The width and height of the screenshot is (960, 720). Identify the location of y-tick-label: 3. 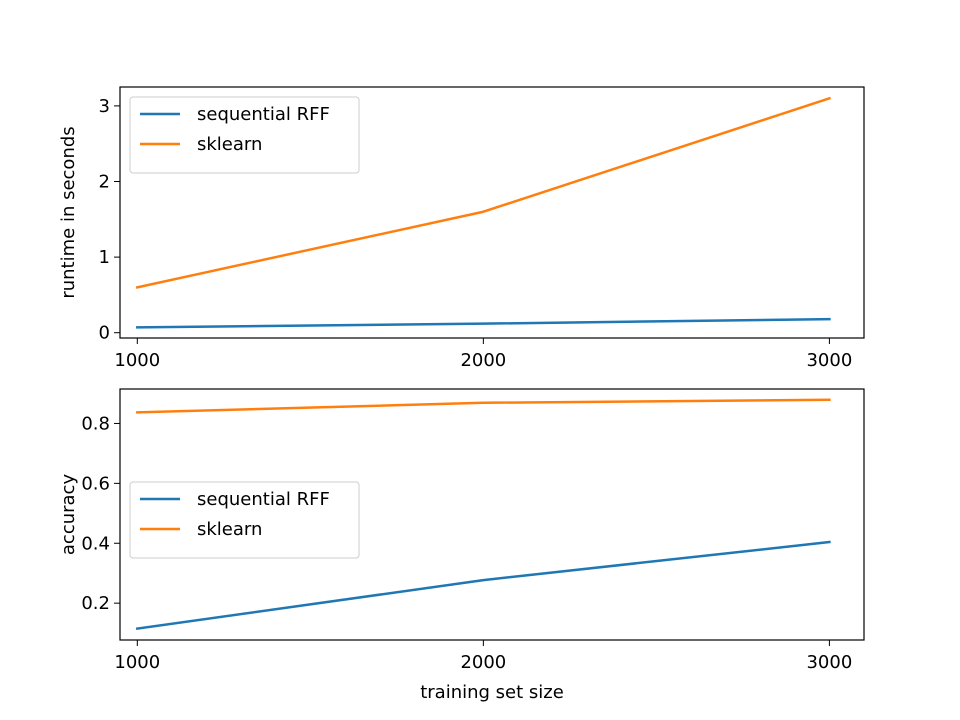
(104, 106).